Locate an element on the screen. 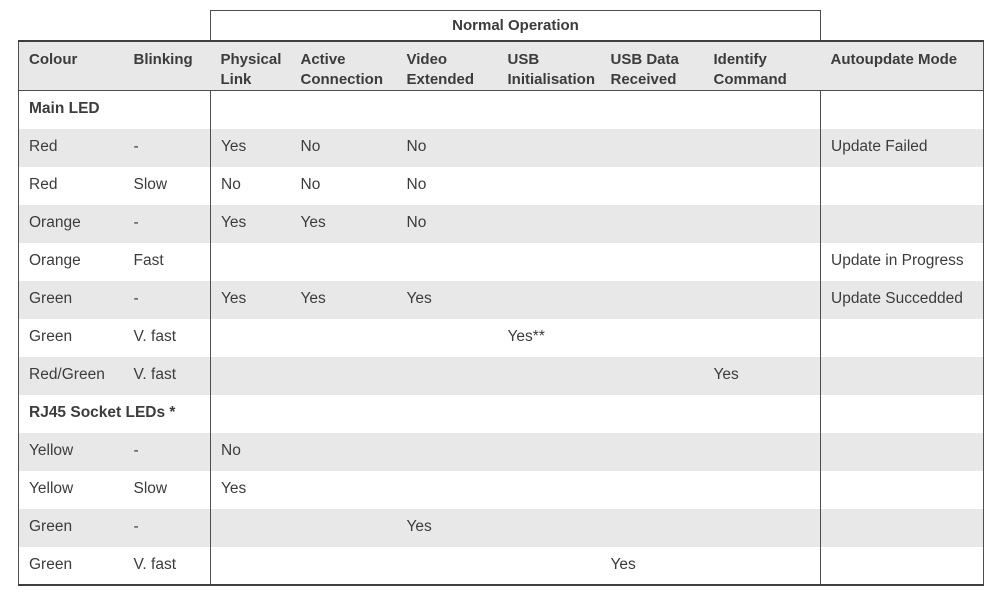 The width and height of the screenshot is (998, 596). table-cell: Yellow is located at coordinates (71, 489).